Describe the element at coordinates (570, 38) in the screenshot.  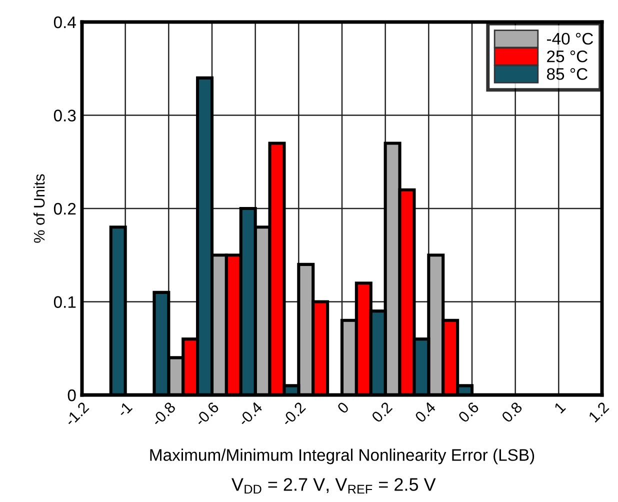
I see `legend-label: -40 °C` at that location.